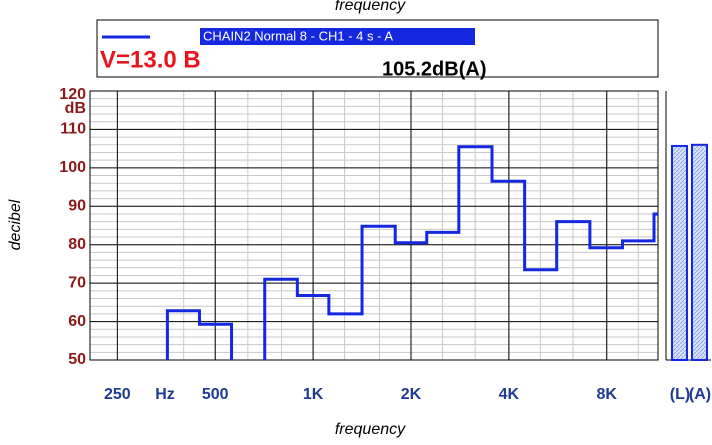 Image resolution: width=712 pixels, height=445 pixels. What do you see at coordinates (700, 394) in the screenshot?
I see `side-label: (A)` at bounding box center [700, 394].